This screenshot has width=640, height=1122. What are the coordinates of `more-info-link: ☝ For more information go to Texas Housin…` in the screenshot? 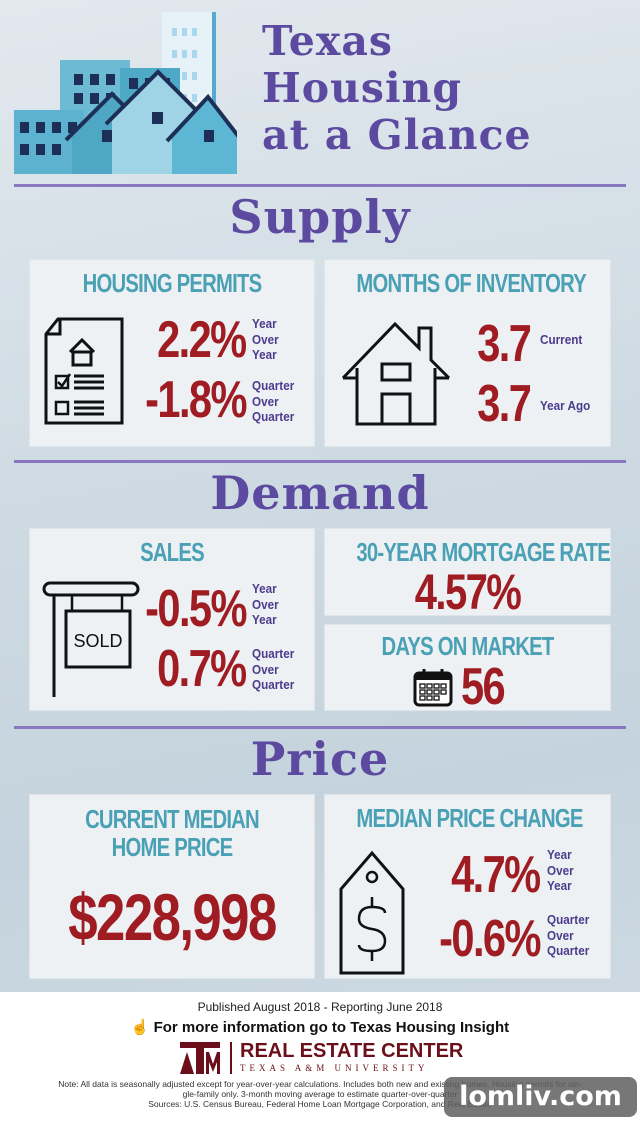 It's located at (320, 1027).